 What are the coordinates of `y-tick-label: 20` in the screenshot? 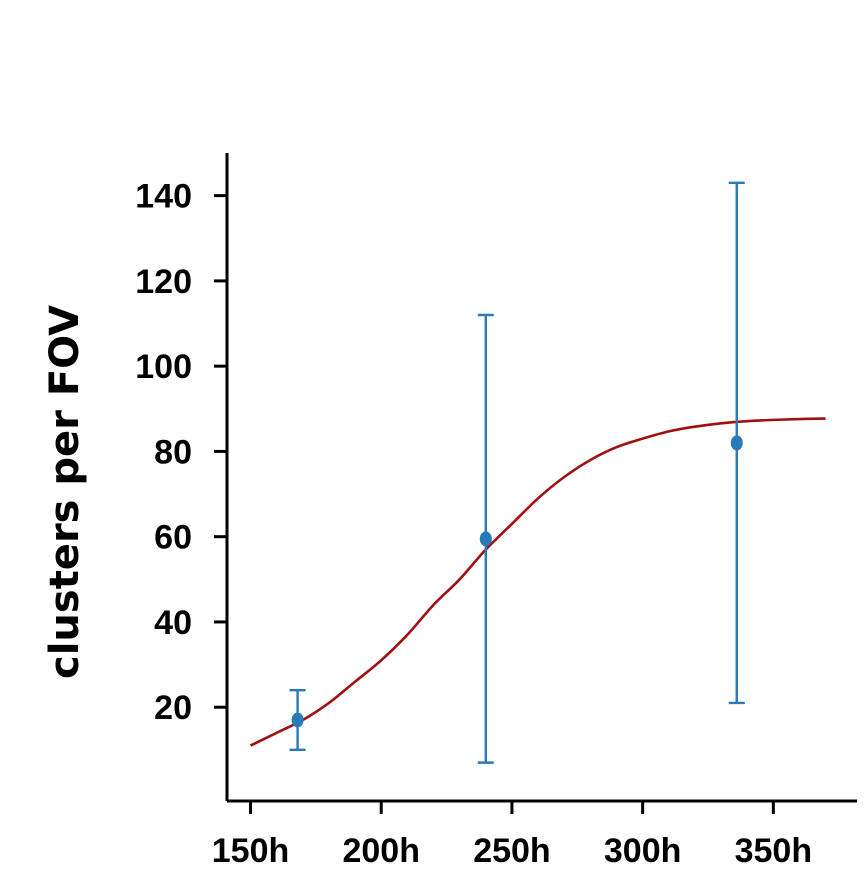 It's located at (173, 708).